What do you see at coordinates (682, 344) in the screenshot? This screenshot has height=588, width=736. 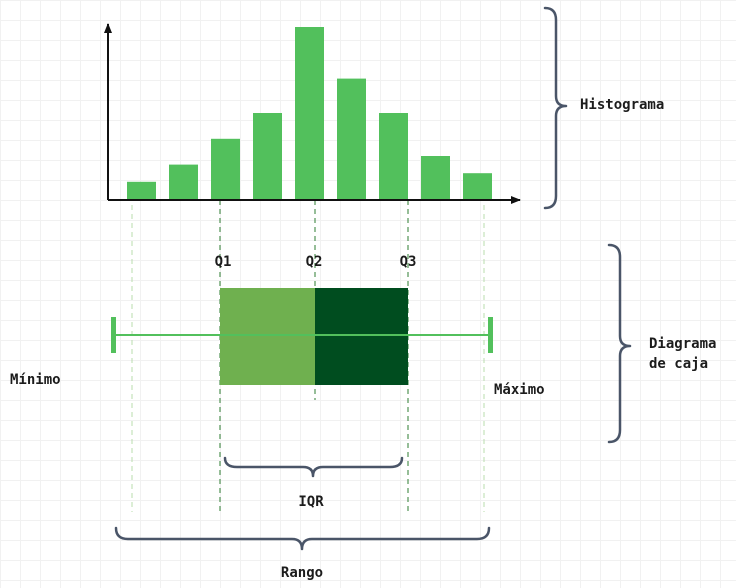 I see `boxplot-label-line1: Diagrama` at bounding box center [682, 344].